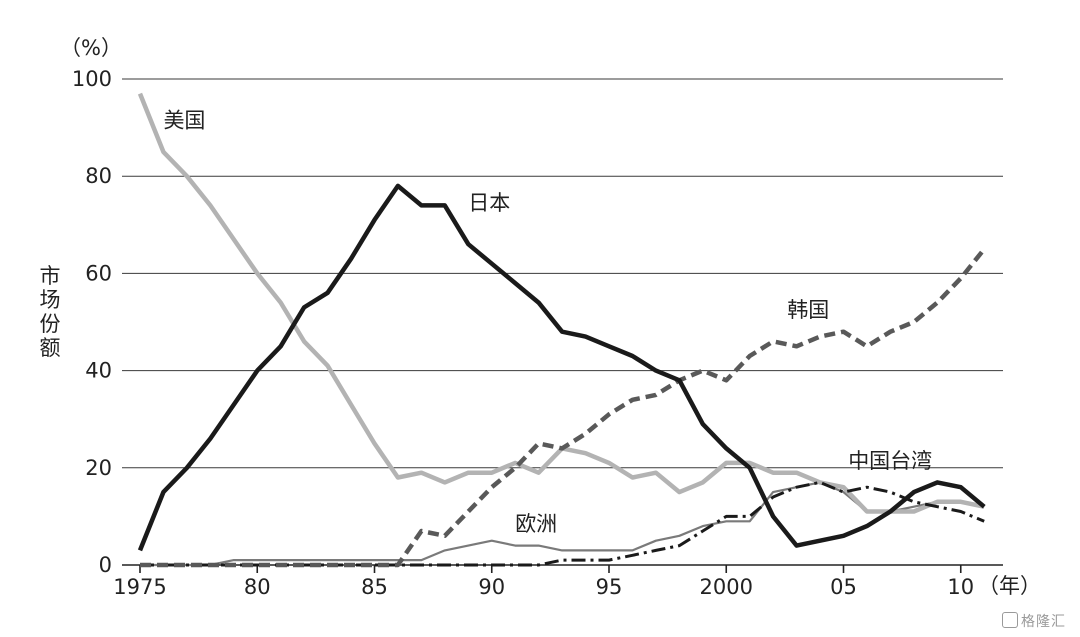  What do you see at coordinates (50, 348) in the screenshot?
I see `y-axis-title-char: 额` at bounding box center [50, 348].